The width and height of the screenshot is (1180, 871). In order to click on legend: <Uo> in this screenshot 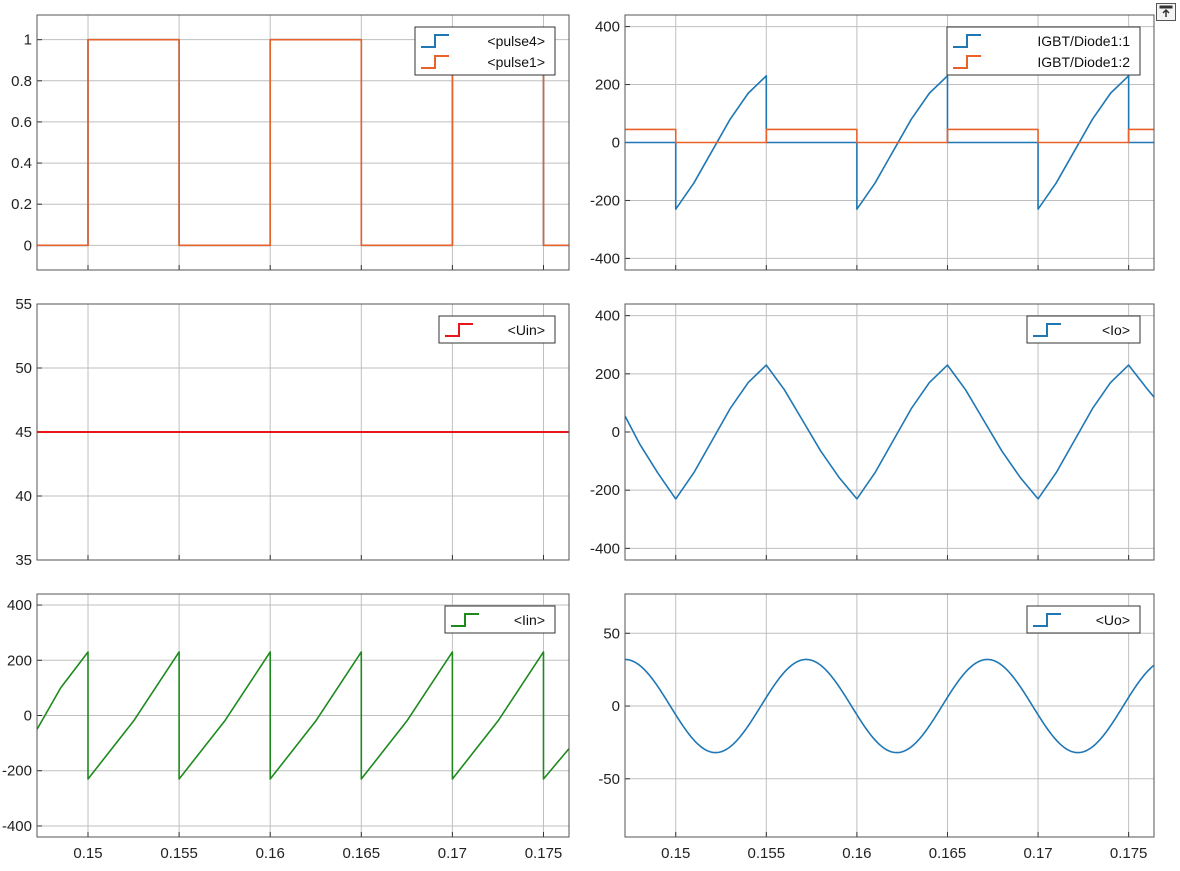, I will do `click(1083, 619)`.